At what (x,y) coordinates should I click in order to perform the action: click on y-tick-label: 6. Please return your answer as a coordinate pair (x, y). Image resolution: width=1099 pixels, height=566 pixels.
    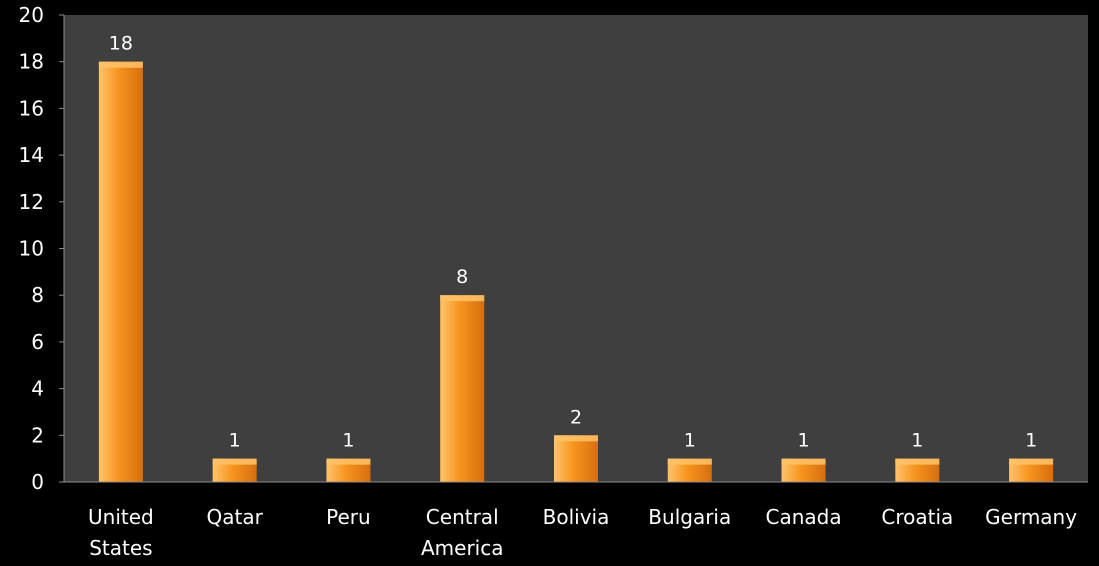
    Looking at the image, I should click on (37, 342).